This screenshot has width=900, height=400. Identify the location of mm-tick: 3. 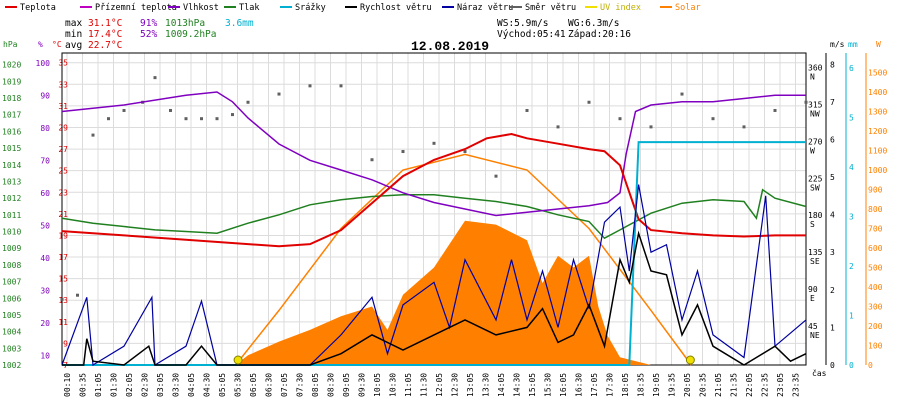
(851, 216).